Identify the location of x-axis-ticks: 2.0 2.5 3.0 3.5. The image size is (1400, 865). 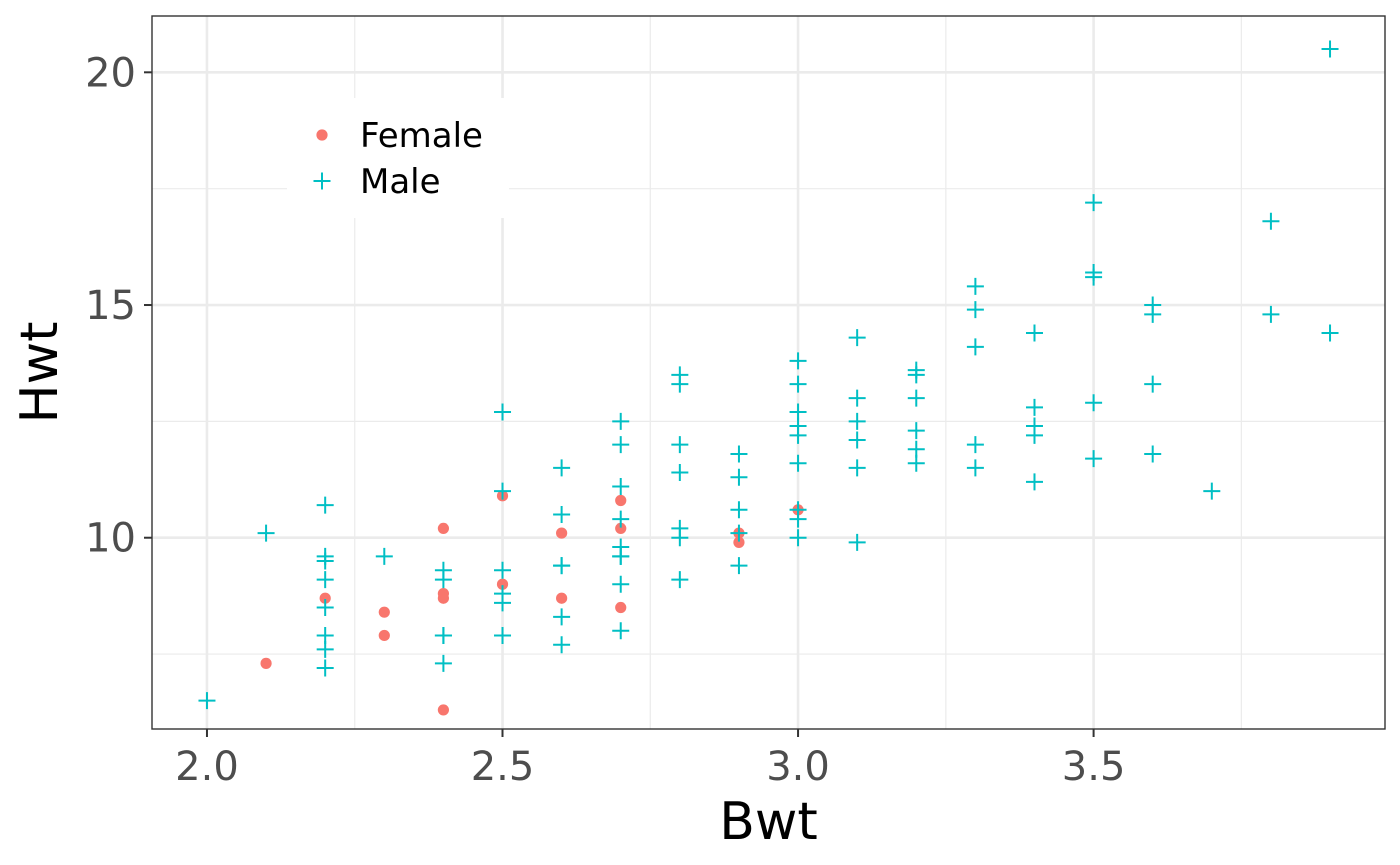
(650, 759).